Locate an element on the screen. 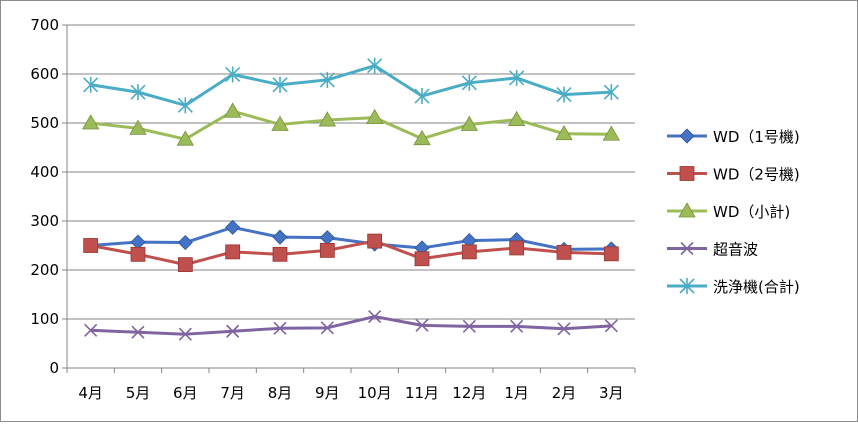 This screenshot has height=426, width=858. legend-label: 超音波 is located at coordinates (735, 250).